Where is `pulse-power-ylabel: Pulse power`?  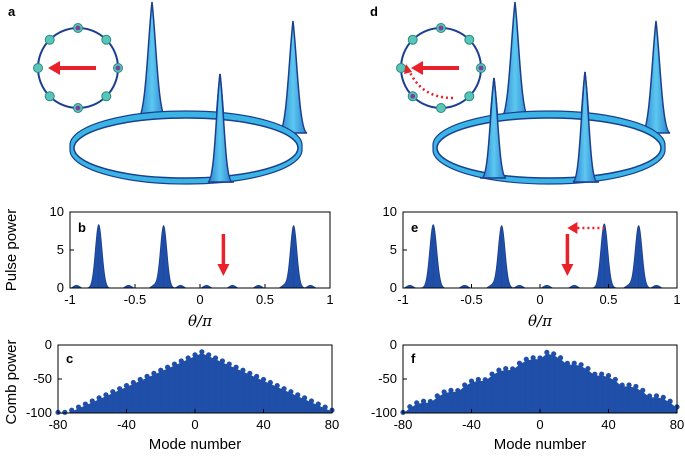 pulse-power-ylabel: Pulse power is located at coordinates (11, 250).